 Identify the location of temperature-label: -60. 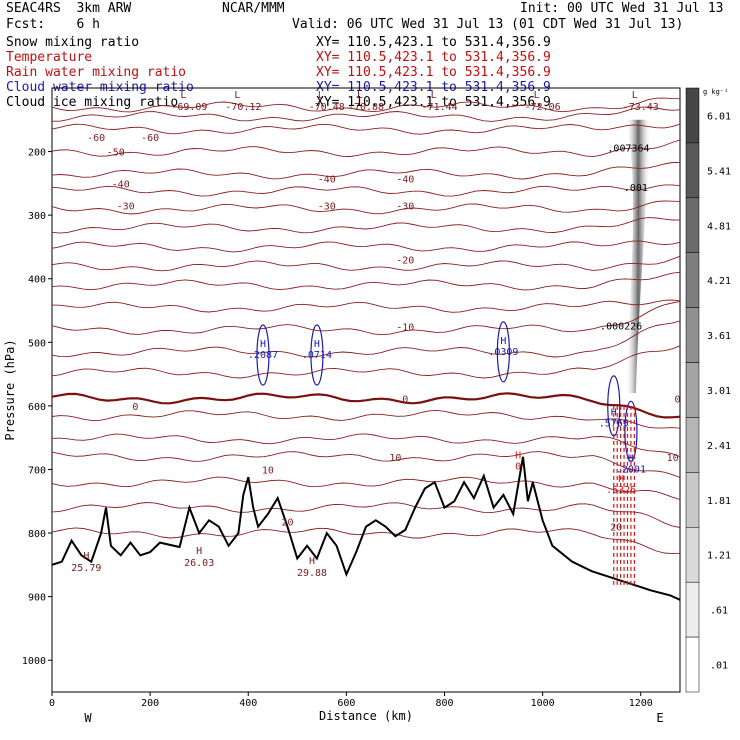
(150, 138).